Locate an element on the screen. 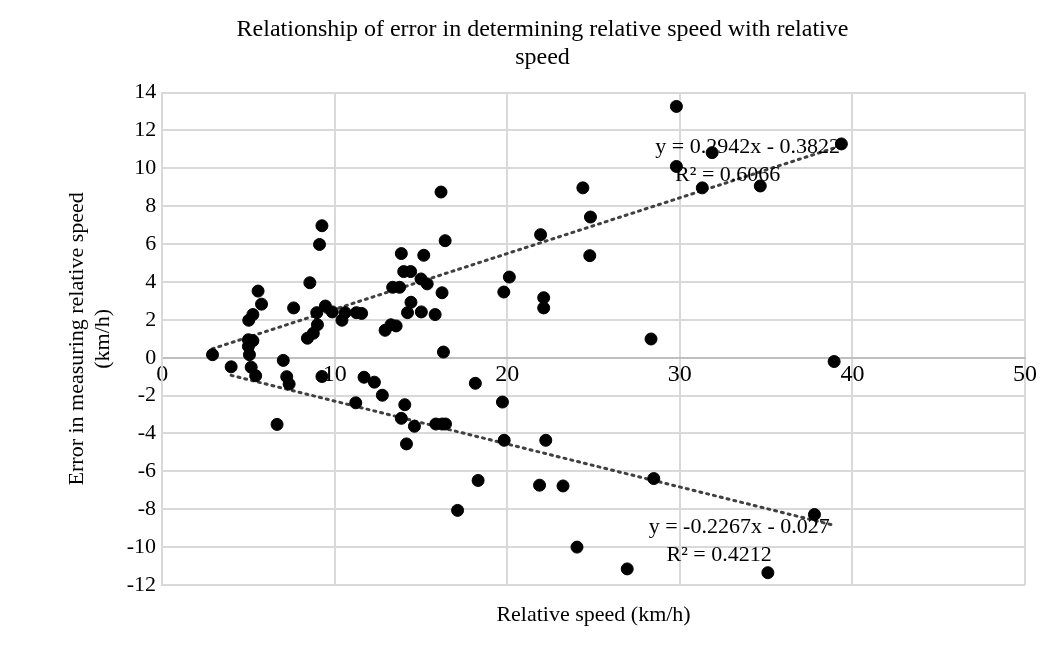  y-tick-label: 12 is located at coordinates (145, 129).